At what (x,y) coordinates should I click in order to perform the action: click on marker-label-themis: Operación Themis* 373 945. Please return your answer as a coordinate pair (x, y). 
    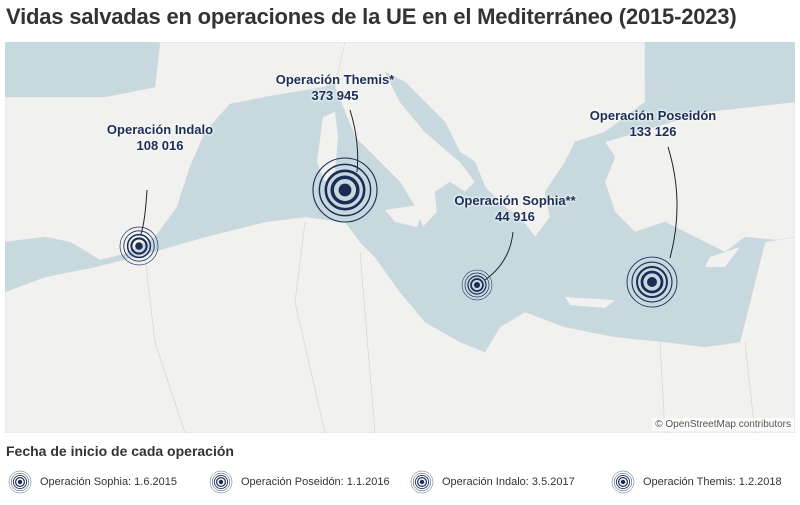
    Looking at the image, I should click on (335, 88).